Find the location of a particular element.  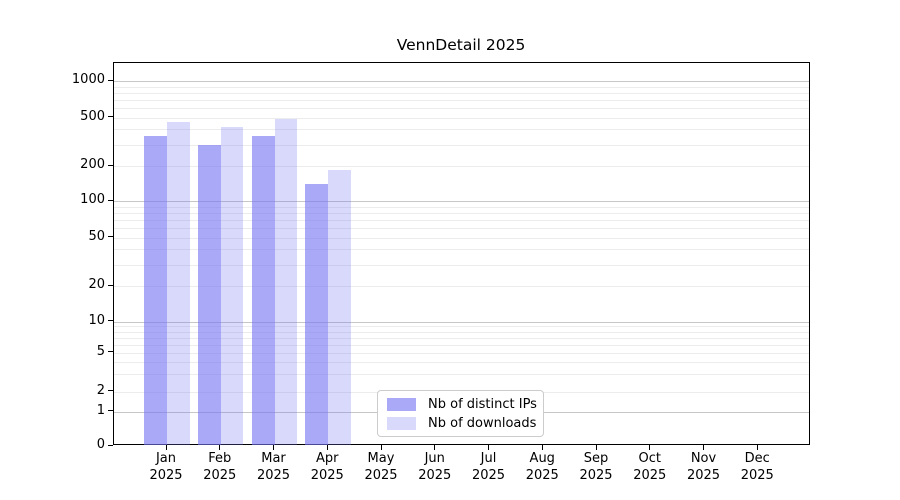

x-tick-label: Sep 2025 is located at coordinates (596, 467).